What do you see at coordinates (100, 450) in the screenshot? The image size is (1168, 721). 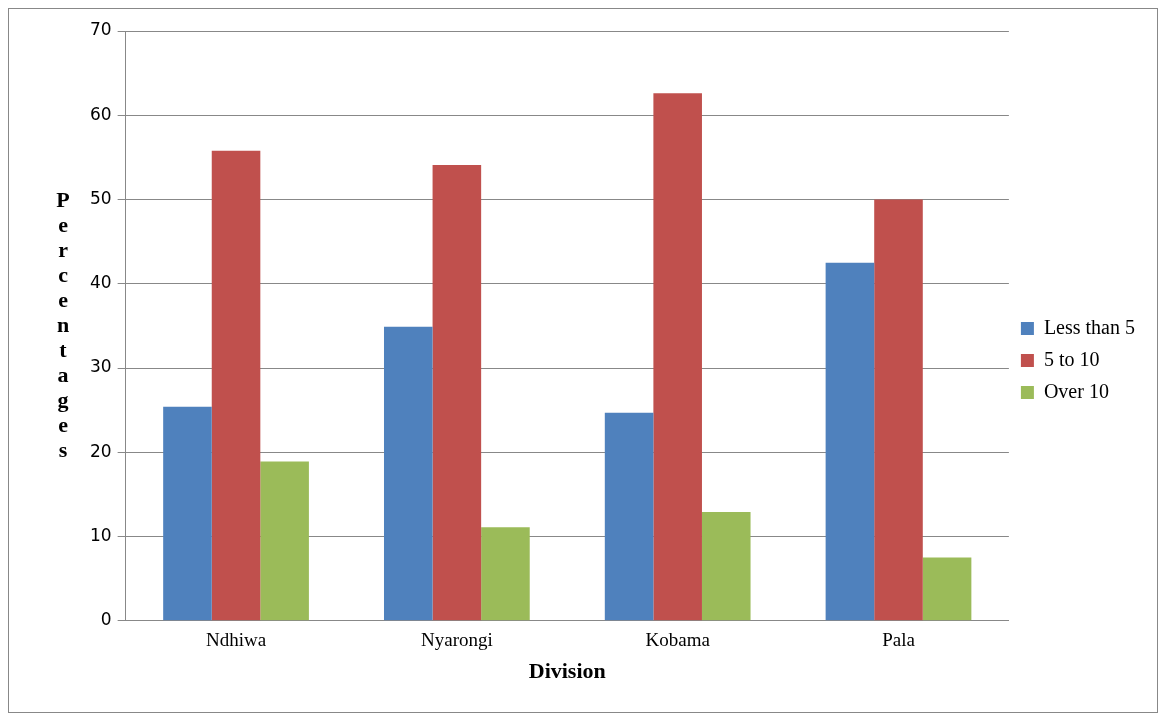 I see `y-tick-label: 20` at bounding box center [100, 450].